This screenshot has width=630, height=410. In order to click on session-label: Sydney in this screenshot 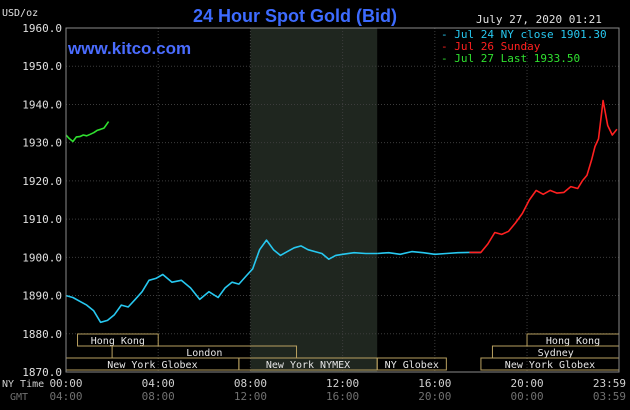, I will do `click(556, 353)`.